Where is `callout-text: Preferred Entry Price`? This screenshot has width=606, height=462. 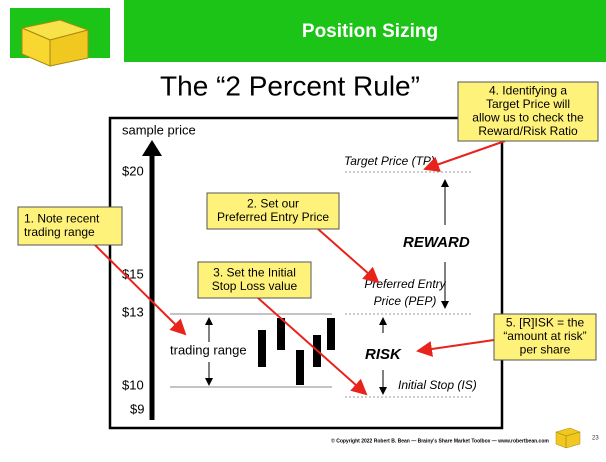
callout-text: Preferred Entry Price is located at coordinates (273, 217).